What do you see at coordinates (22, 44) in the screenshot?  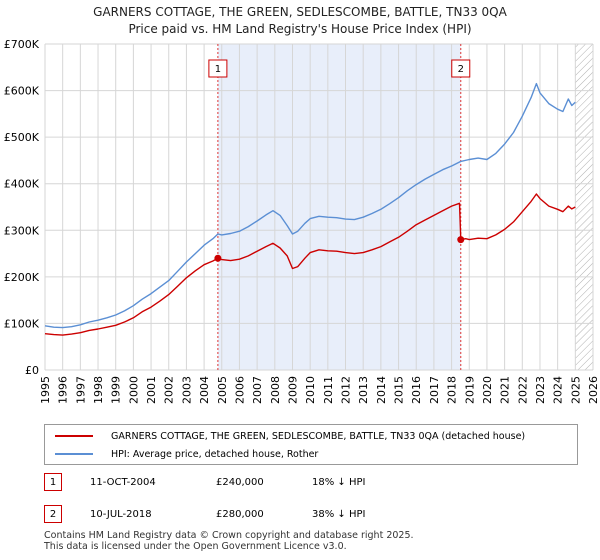 I see `y-tick-label: £700K` at bounding box center [22, 44].